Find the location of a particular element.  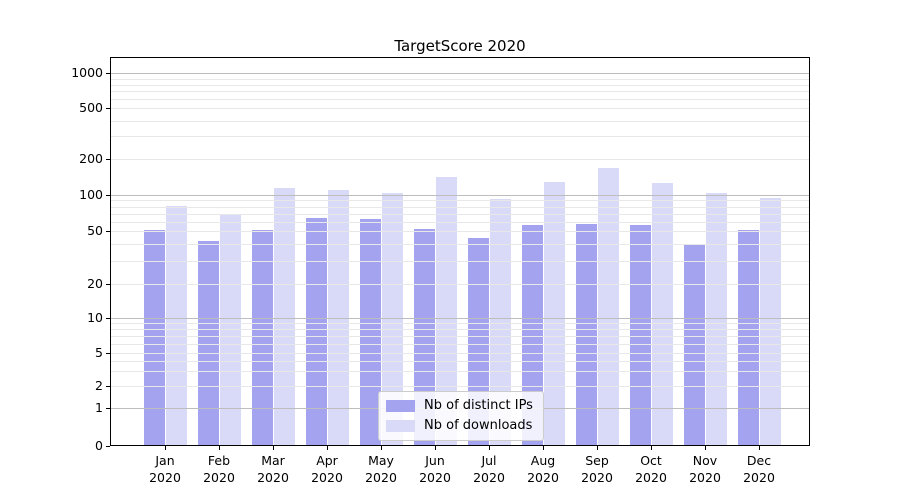

bar-distinct-ips-feb is located at coordinates (208, 343).